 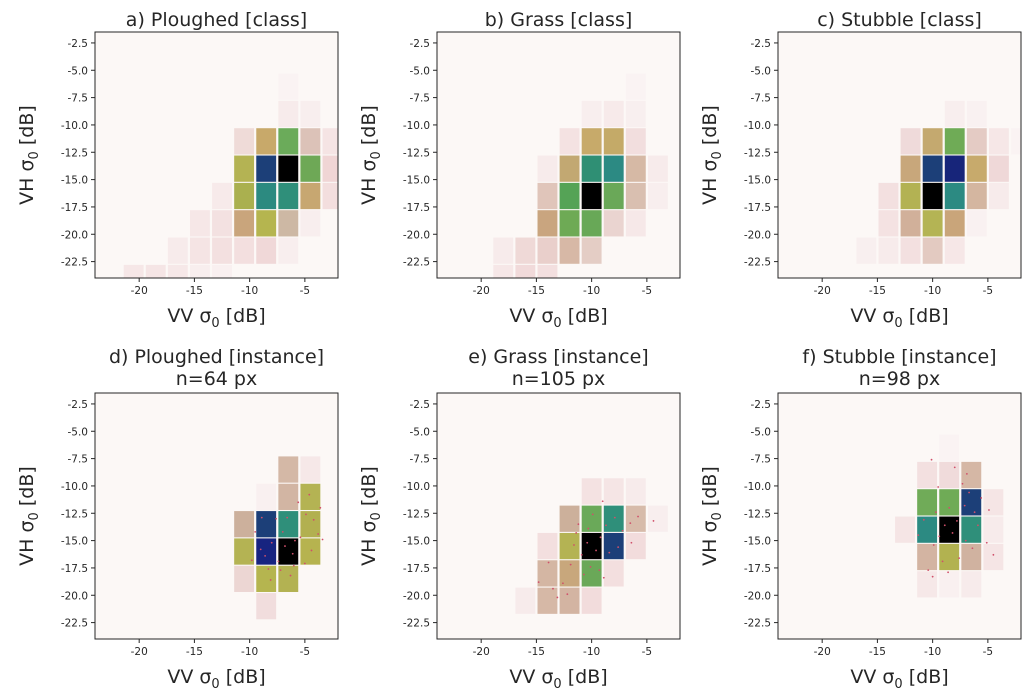 What do you see at coordinates (591, 291) in the screenshot?
I see `x-tick-label: -10` at bounding box center [591, 291].